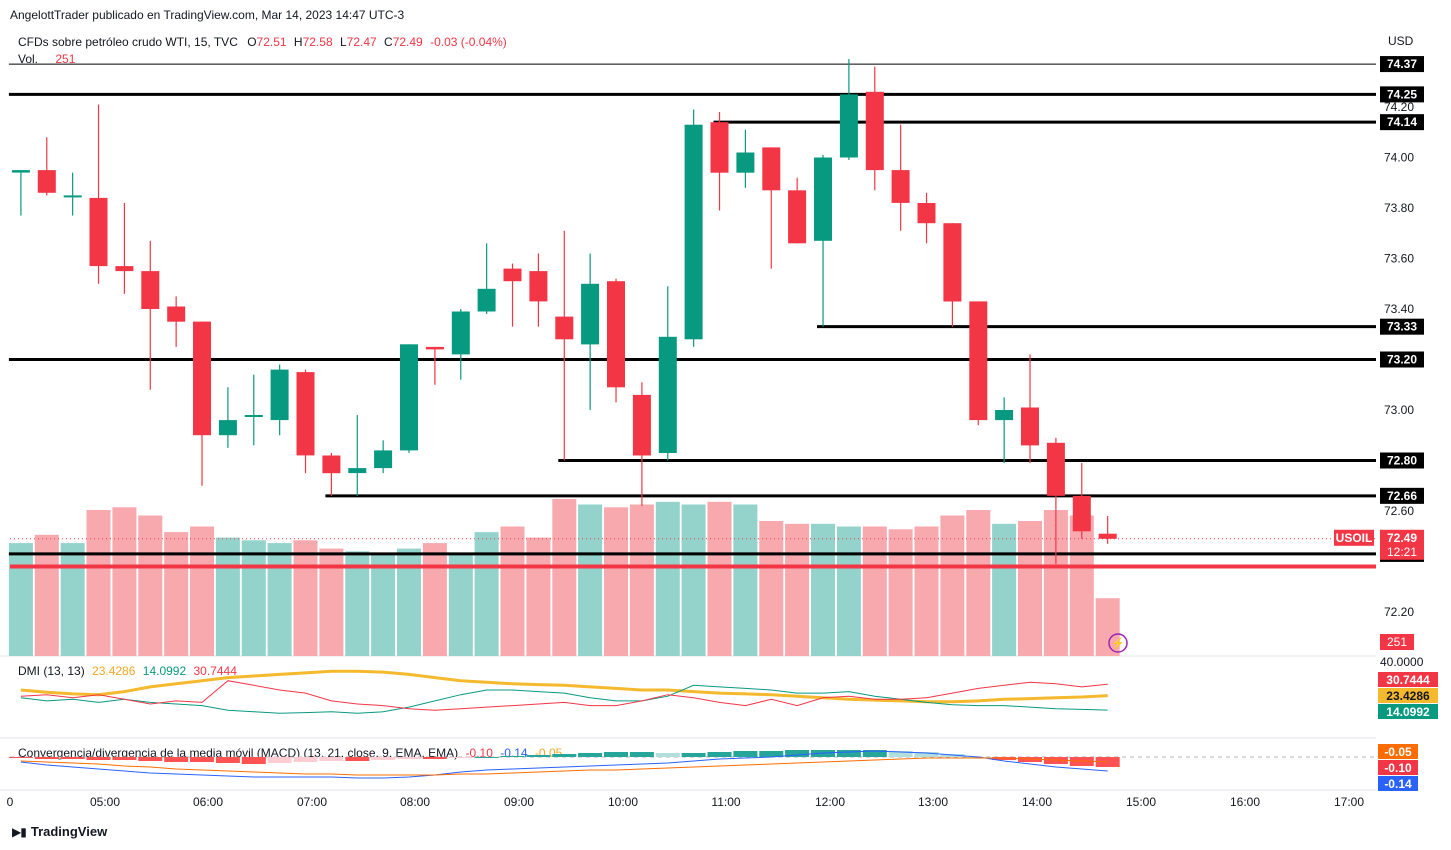 Image resolution: width=1451 pixels, height=850 pixels. Describe the element at coordinates (1401, 41) in the screenshot. I see `currency-label: USD` at that location.